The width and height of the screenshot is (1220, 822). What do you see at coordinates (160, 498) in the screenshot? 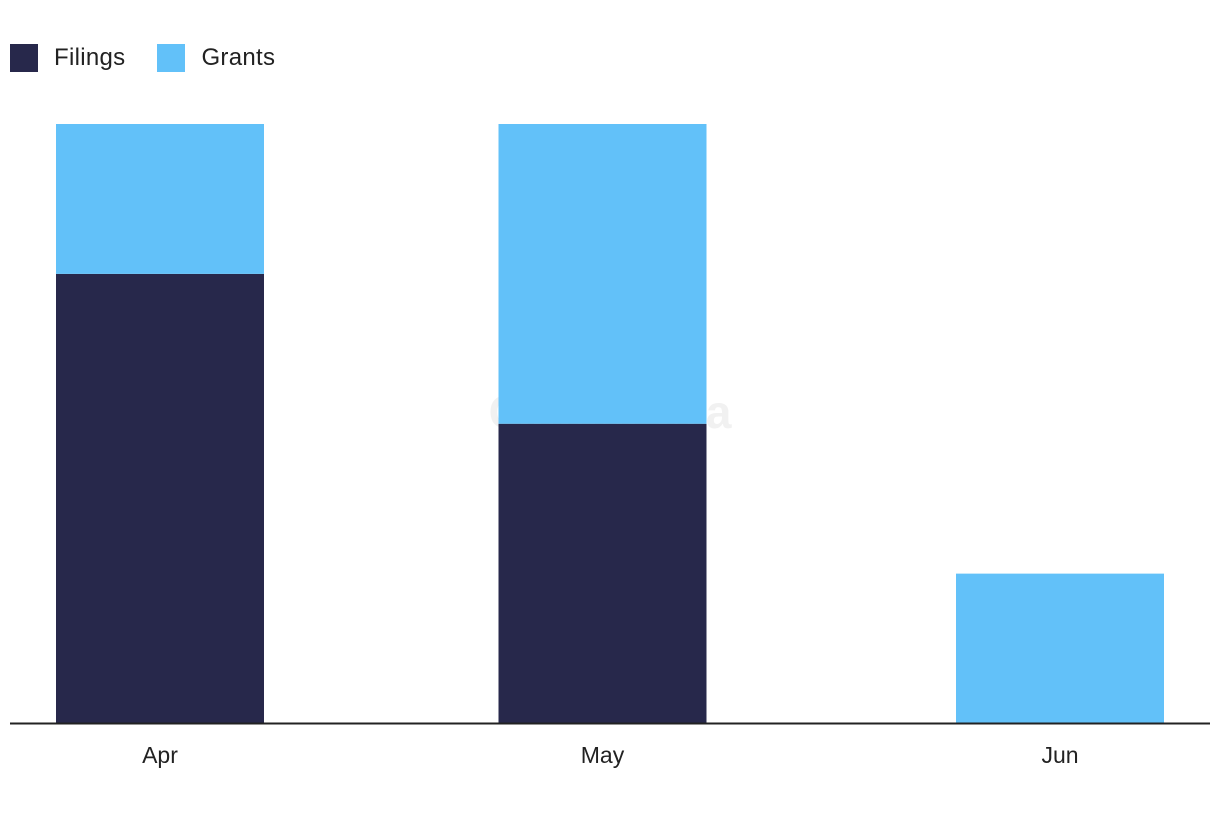
I see `bar-filings-apr` at bounding box center [160, 498].